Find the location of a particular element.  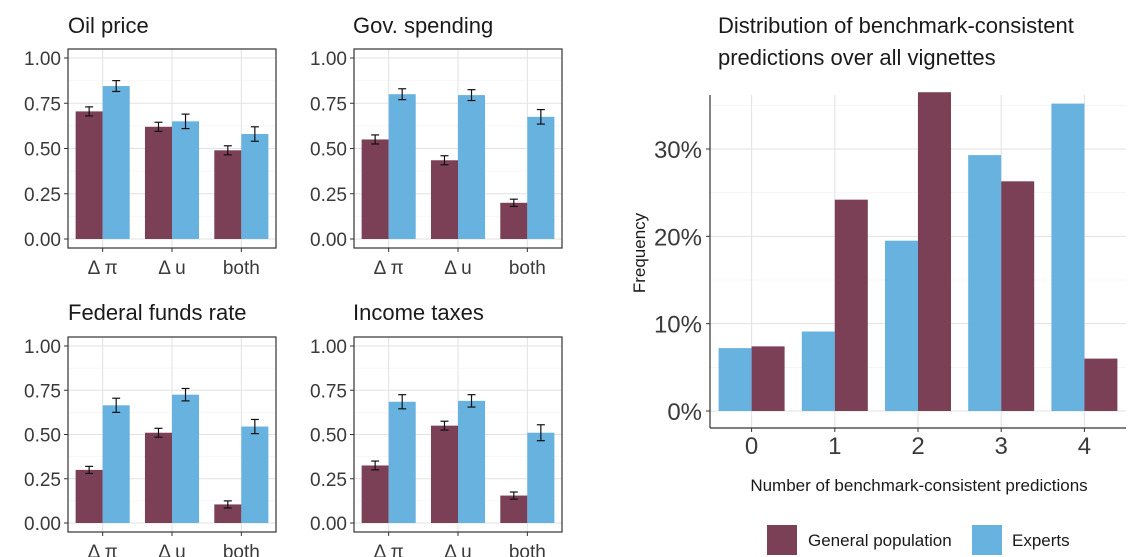

panel-0: Oil price 0.00 0.25 0.50 0.75 1.00 Δ π Δ u both is located at coordinates (150, 146).